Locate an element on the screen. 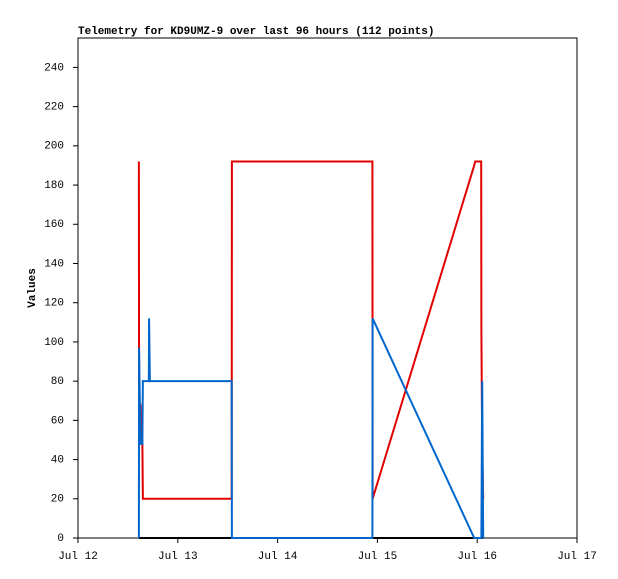 The width and height of the screenshot is (618, 579). y-tick-label: 220 is located at coordinates (54, 108).